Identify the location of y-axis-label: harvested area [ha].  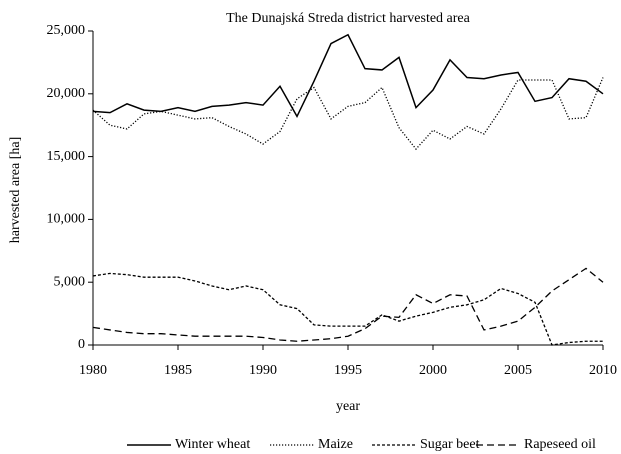
(15, 190).